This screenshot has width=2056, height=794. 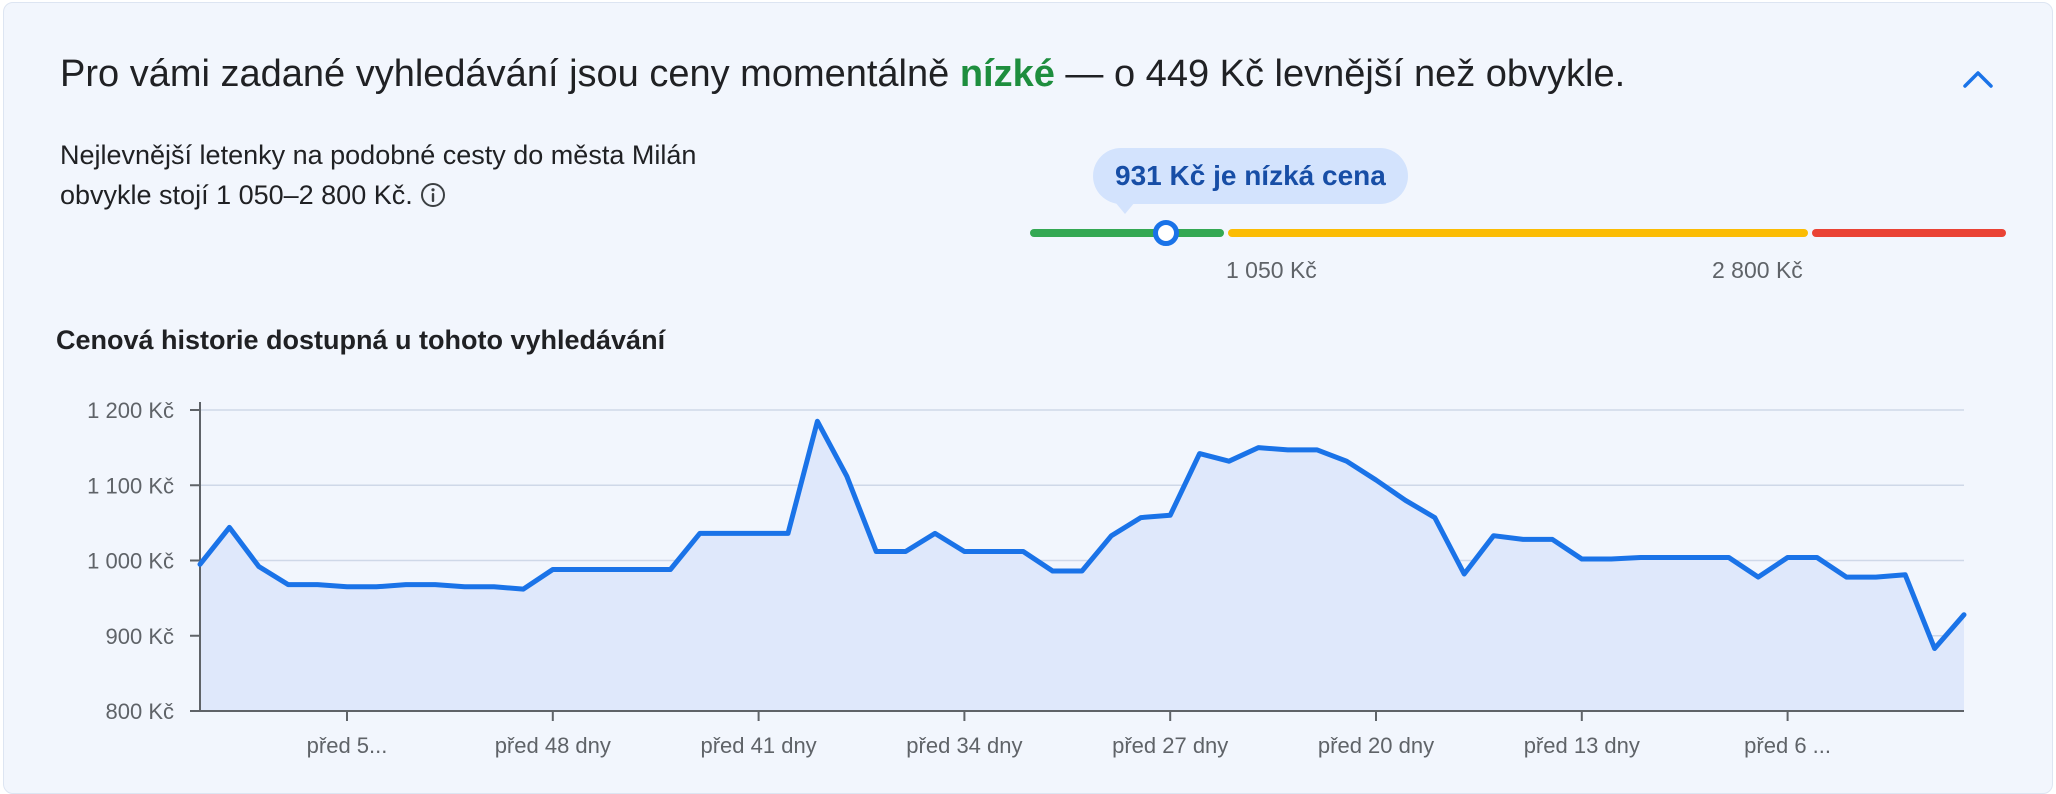 I want to click on low-price-segment, so click(x=1127, y=233).